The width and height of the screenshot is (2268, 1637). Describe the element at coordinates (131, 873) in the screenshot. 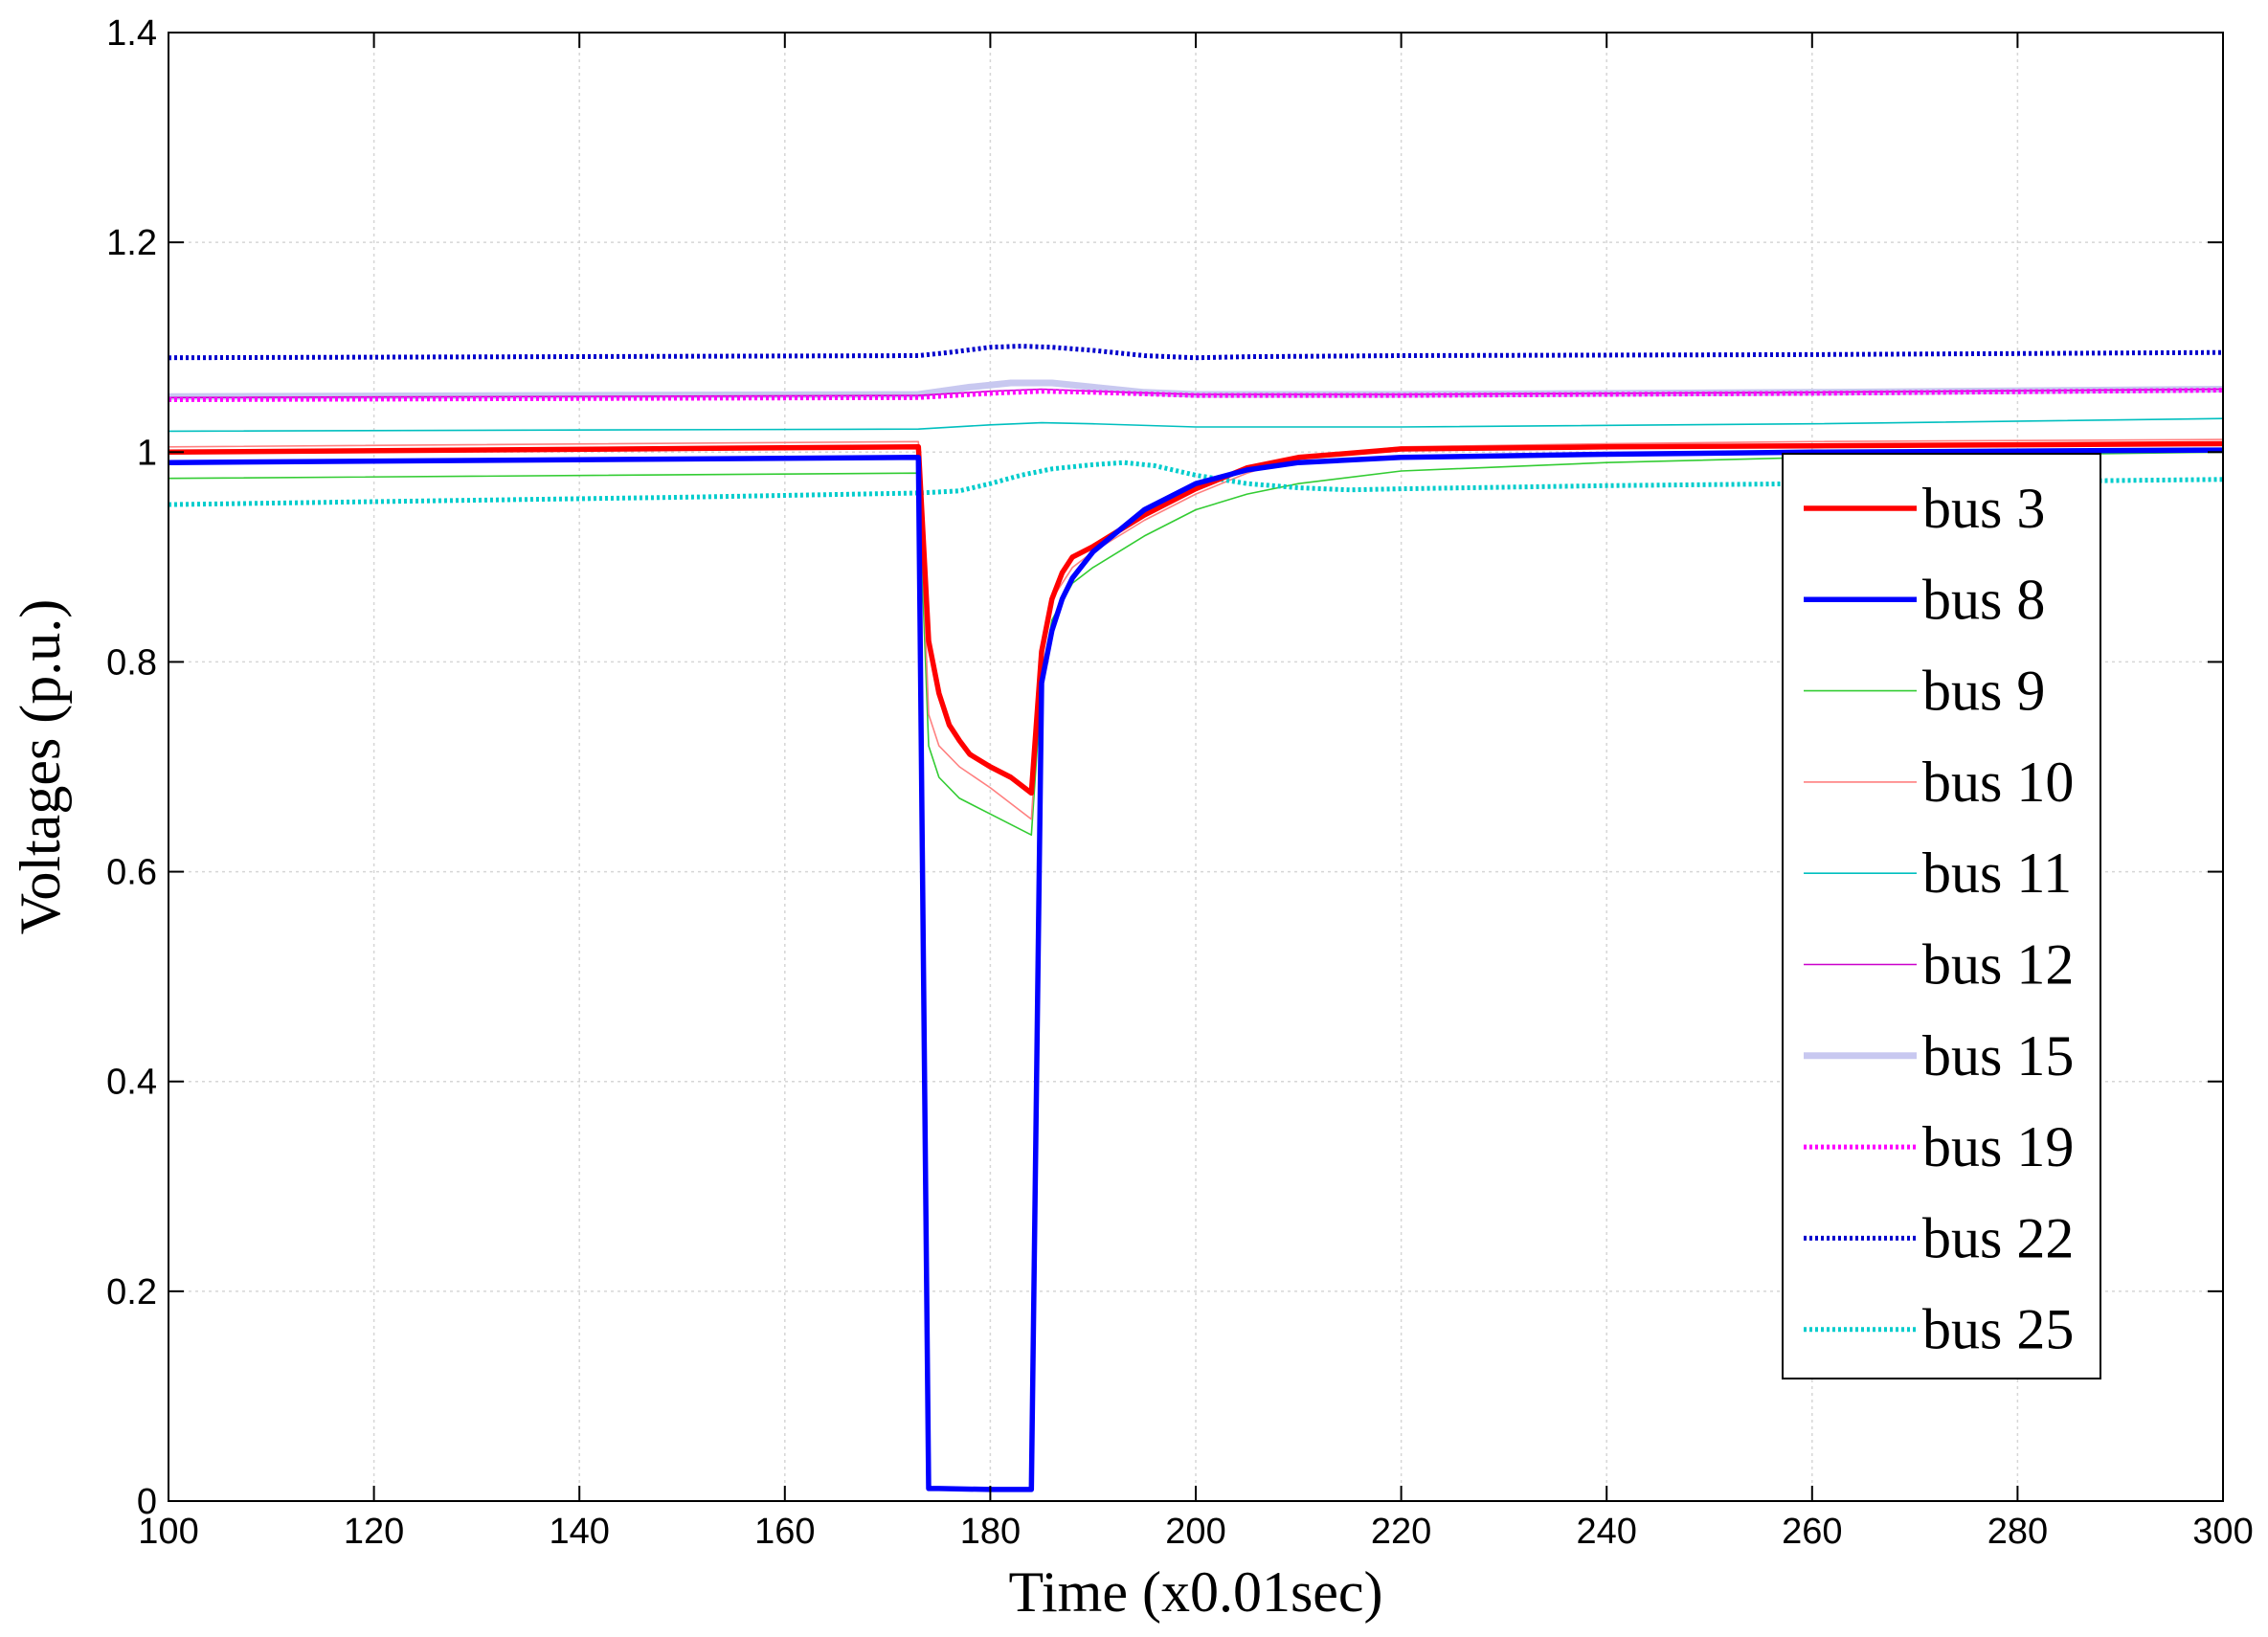

I see `y-tick-label: 0.6` at that location.